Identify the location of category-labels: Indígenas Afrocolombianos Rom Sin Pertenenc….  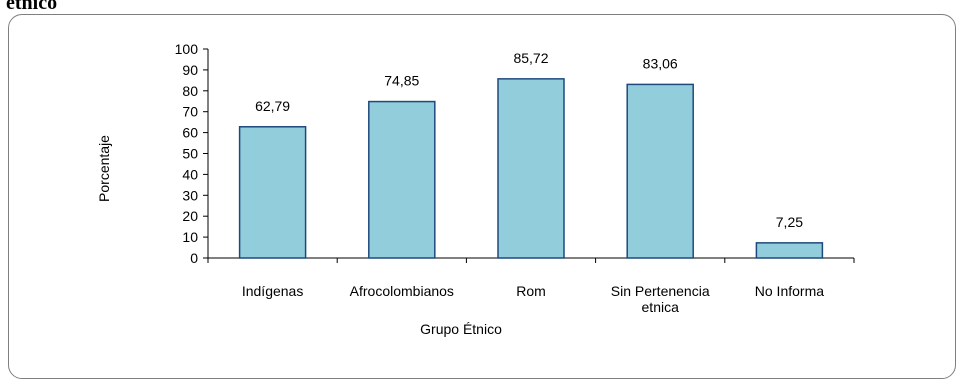
(533, 299).